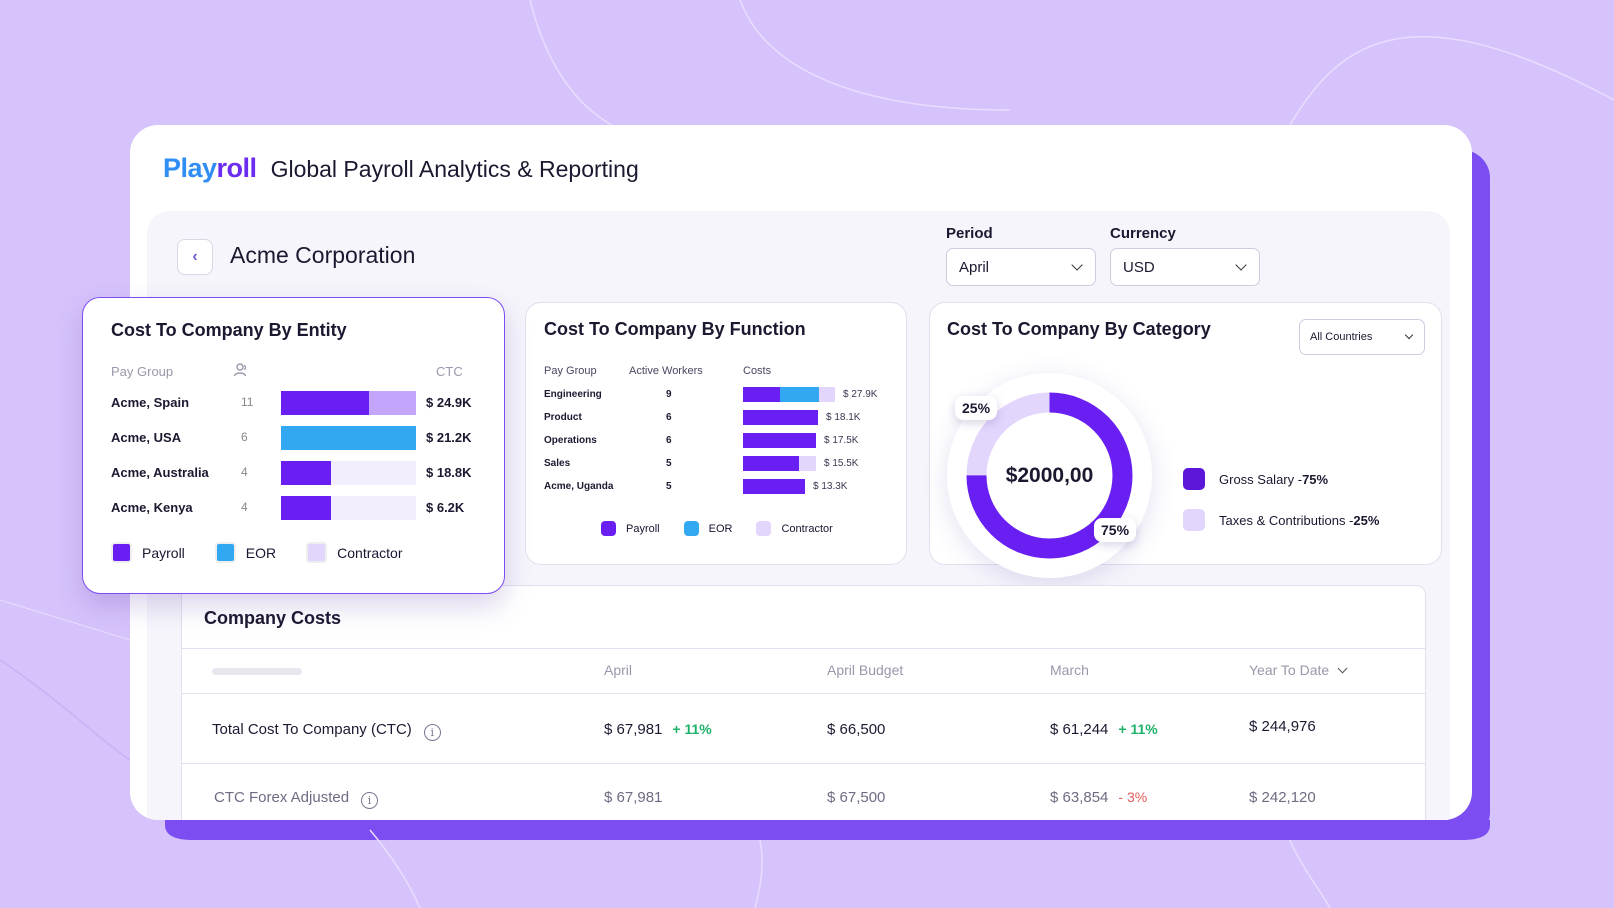  What do you see at coordinates (976, 408) in the screenshot?
I see `badge-taxes-pct: 25%` at bounding box center [976, 408].